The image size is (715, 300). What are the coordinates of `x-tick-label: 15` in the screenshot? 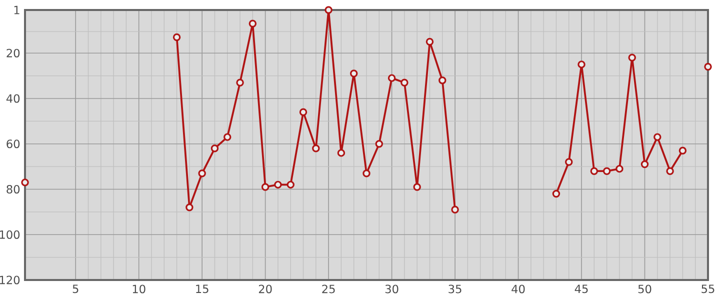 It's located at (202, 289).